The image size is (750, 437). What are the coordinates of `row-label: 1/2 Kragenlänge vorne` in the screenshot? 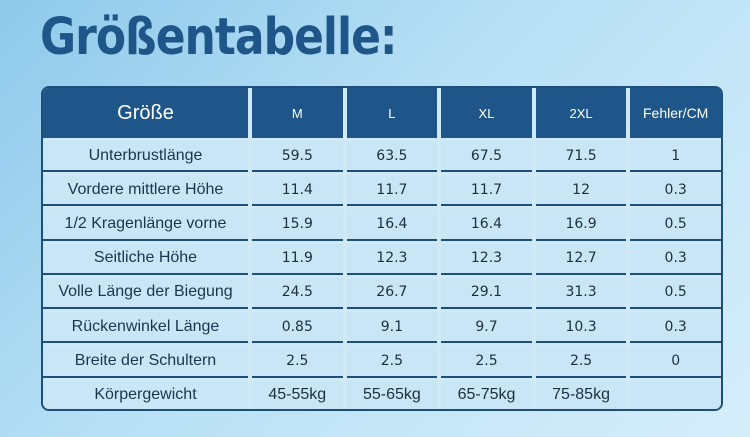 It's located at (145, 225).